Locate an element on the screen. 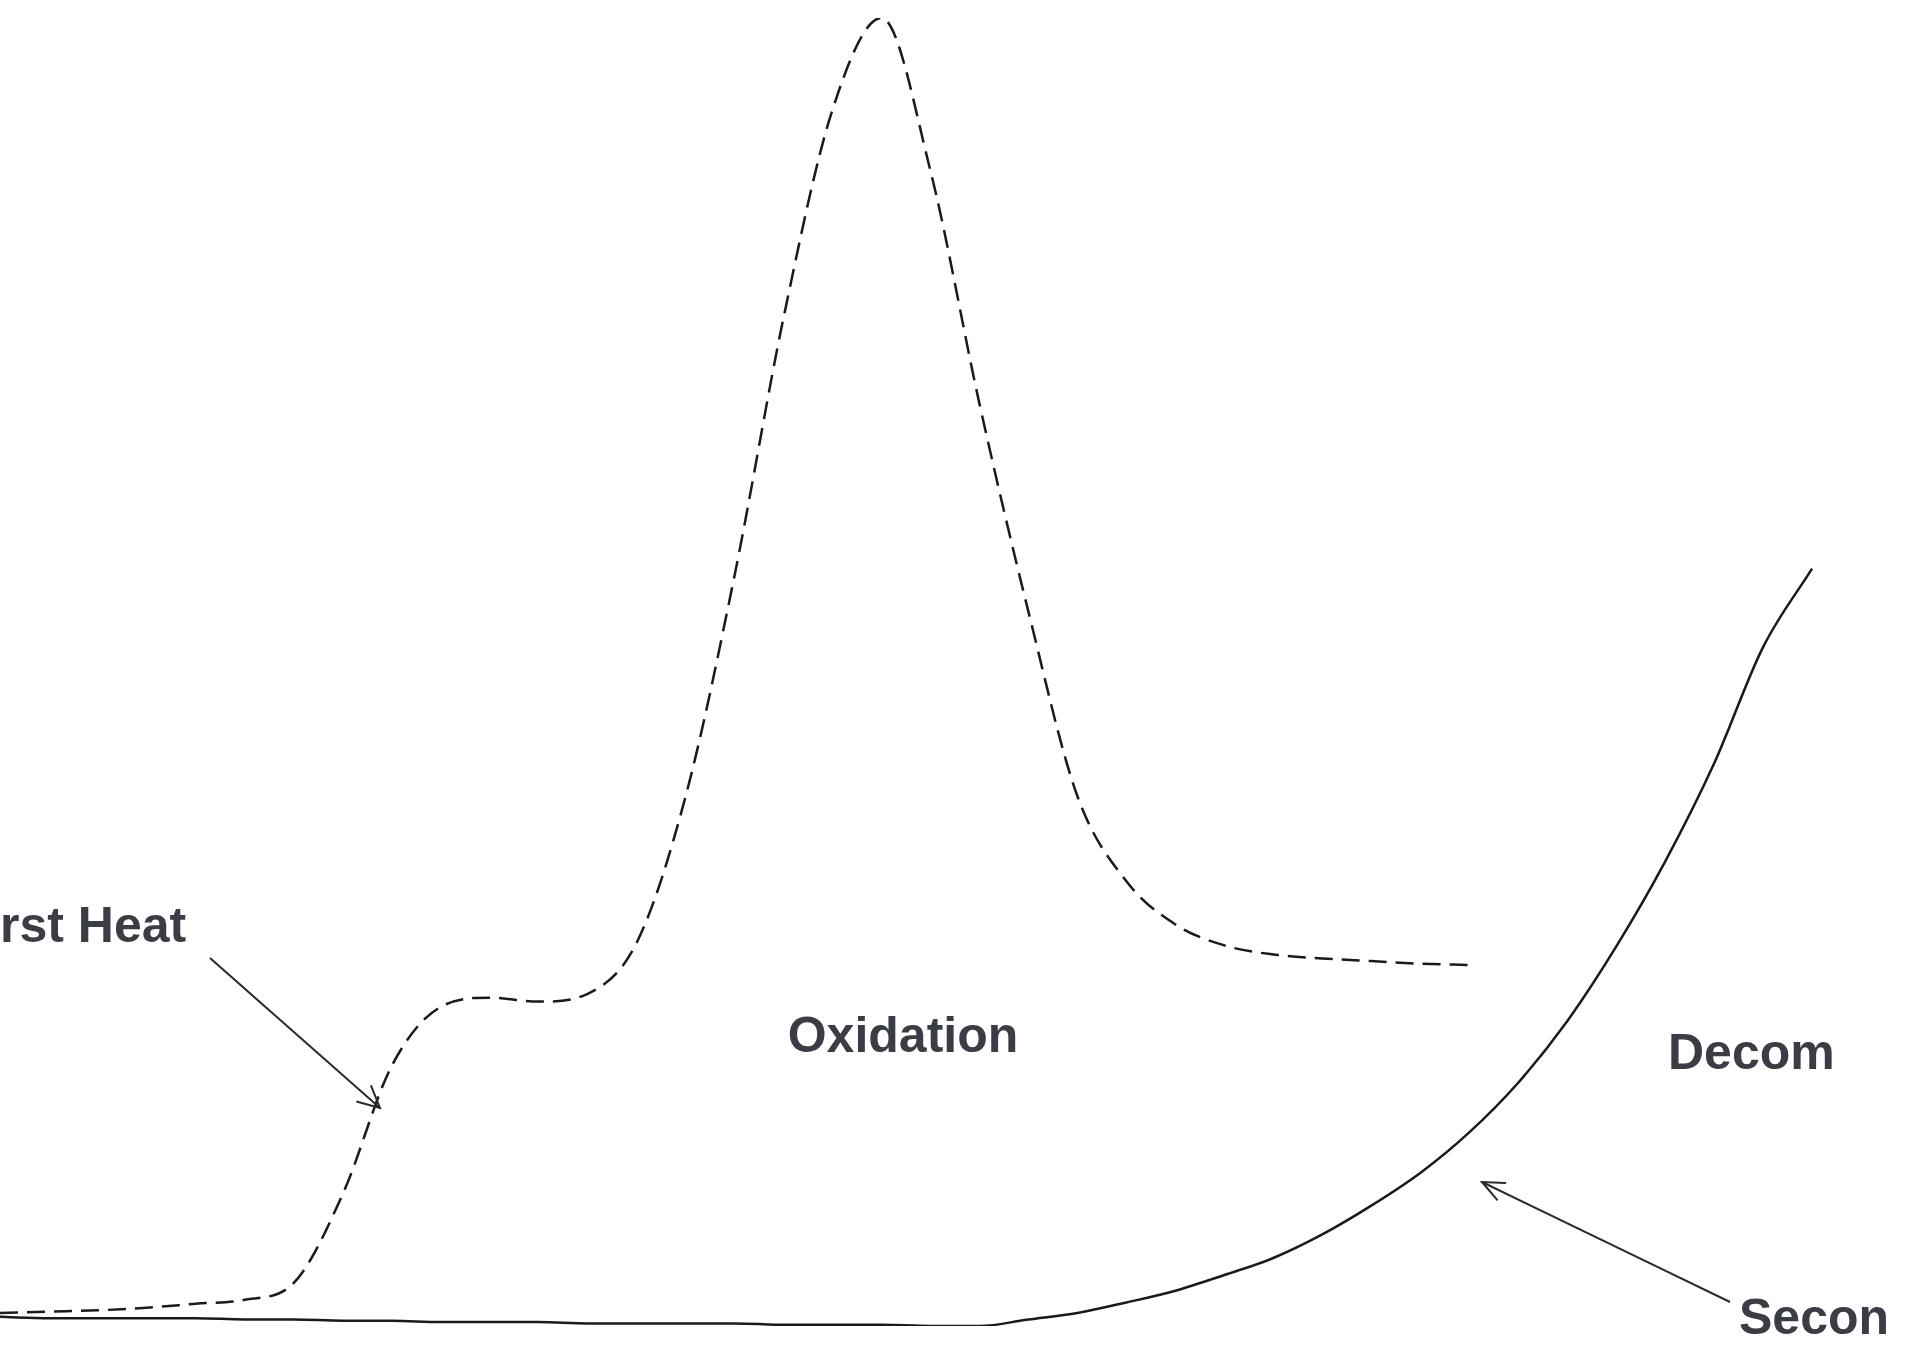  annotation: Oxidation is located at coordinates (903, 1034).